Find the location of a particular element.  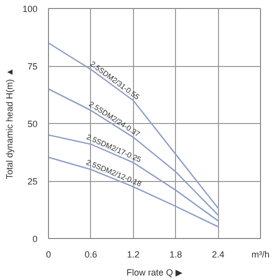

x-tick-label: 2.4 is located at coordinates (218, 255).